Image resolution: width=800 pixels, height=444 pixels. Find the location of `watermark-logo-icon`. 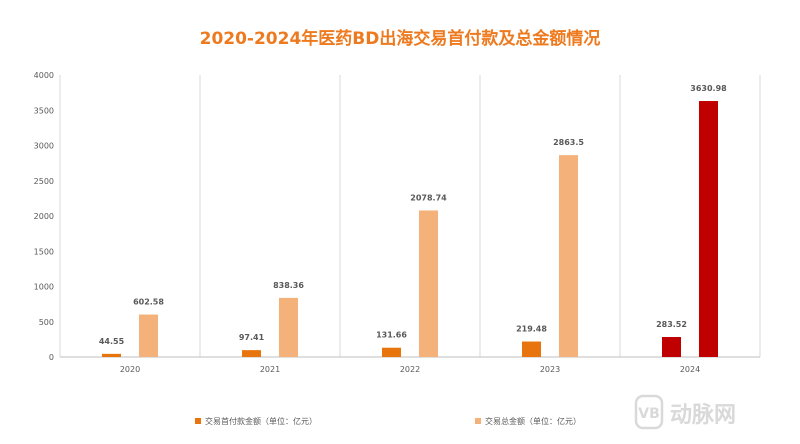

watermark-logo-icon is located at coordinates (649, 412).